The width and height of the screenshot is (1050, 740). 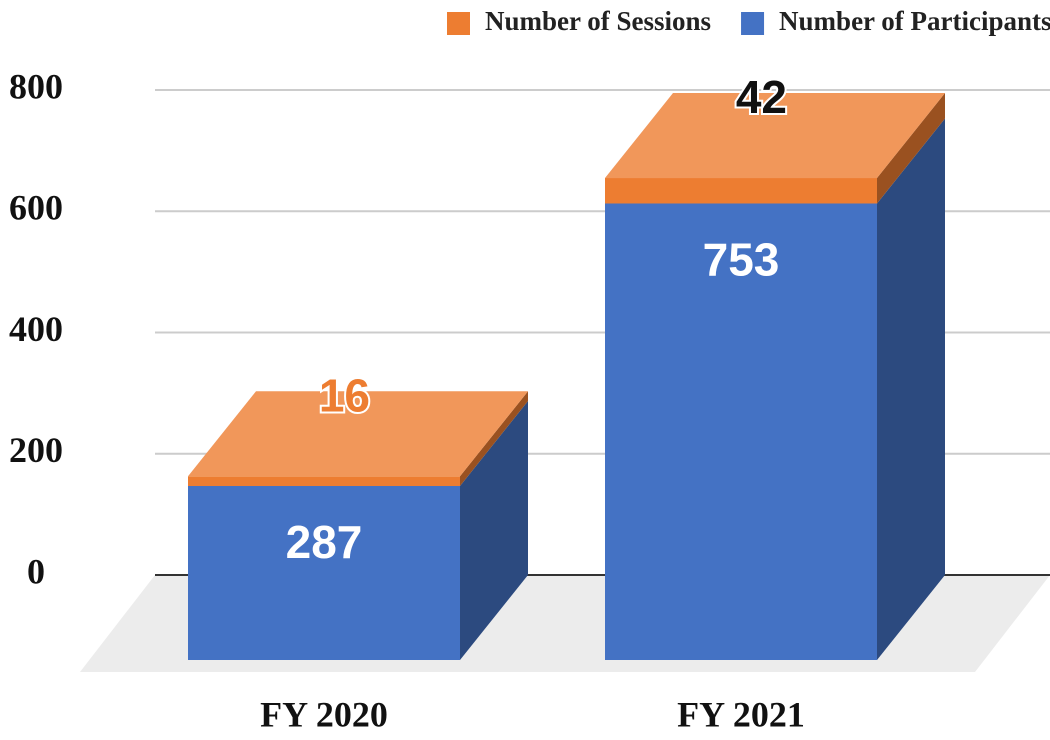 What do you see at coordinates (36, 86) in the screenshot?
I see `y-tick-label: 800` at bounding box center [36, 86].